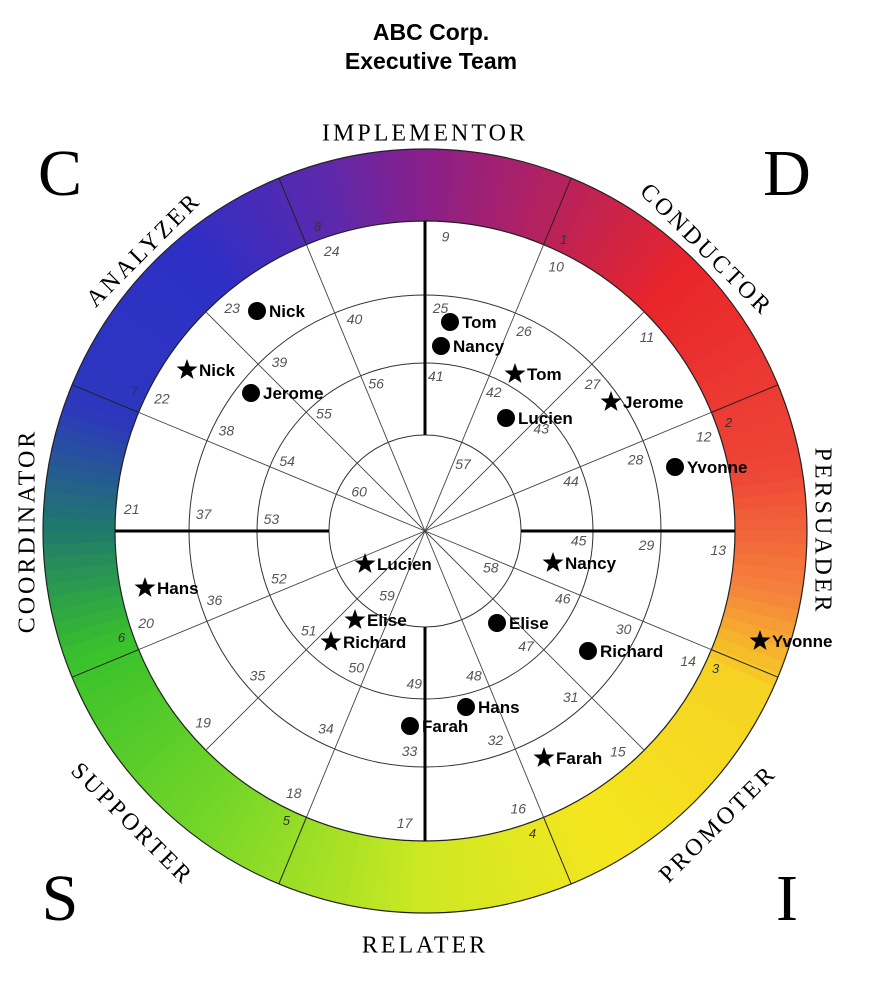 The width and height of the screenshot is (876, 1002). What do you see at coordinates (287, 461) in the screenshot?
I see `segment-number: 54` at bounding box center [287, 461].